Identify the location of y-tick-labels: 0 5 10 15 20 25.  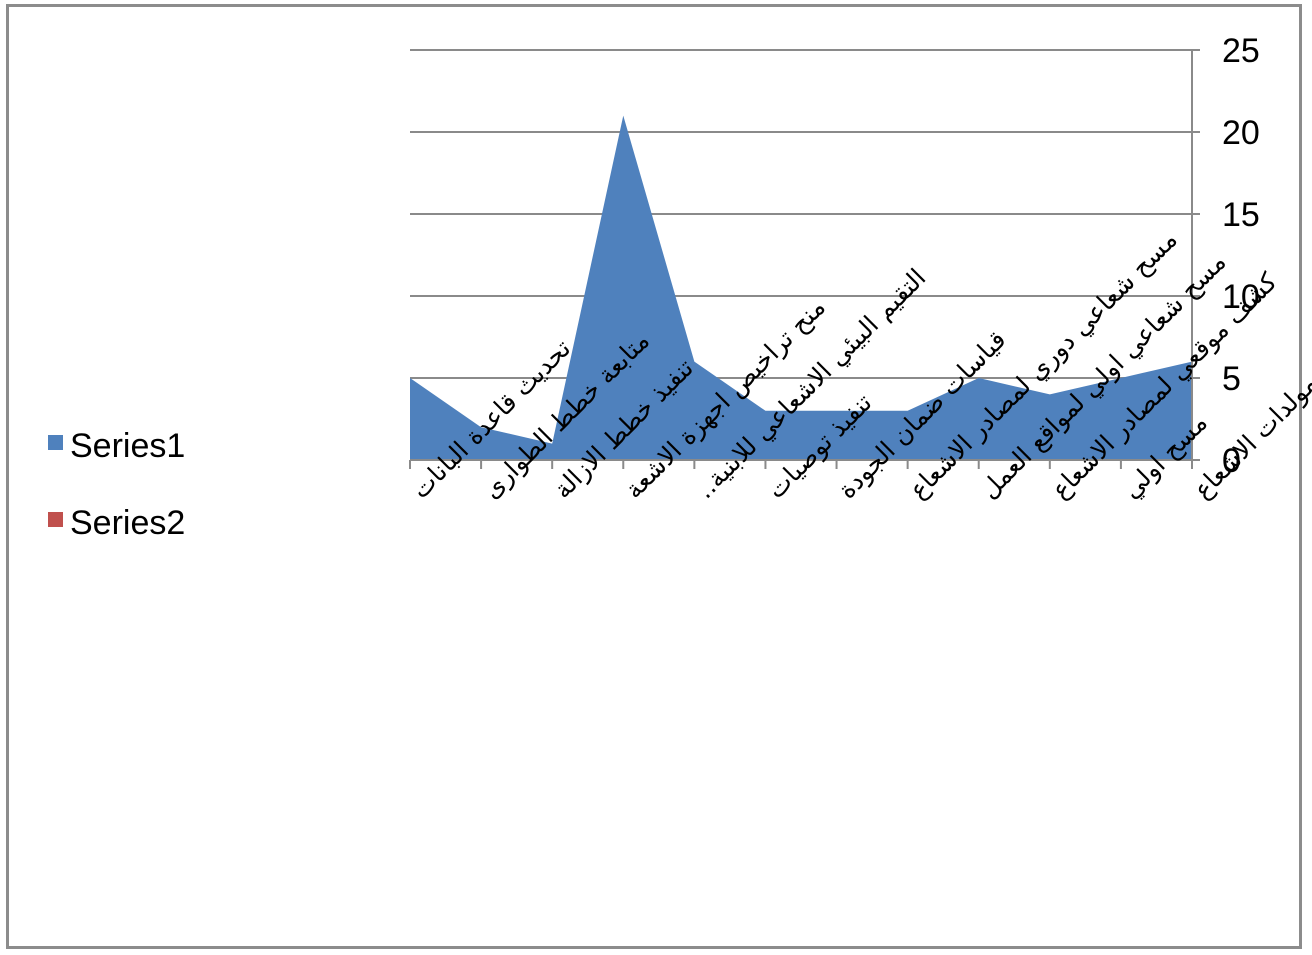
(1241, 256).